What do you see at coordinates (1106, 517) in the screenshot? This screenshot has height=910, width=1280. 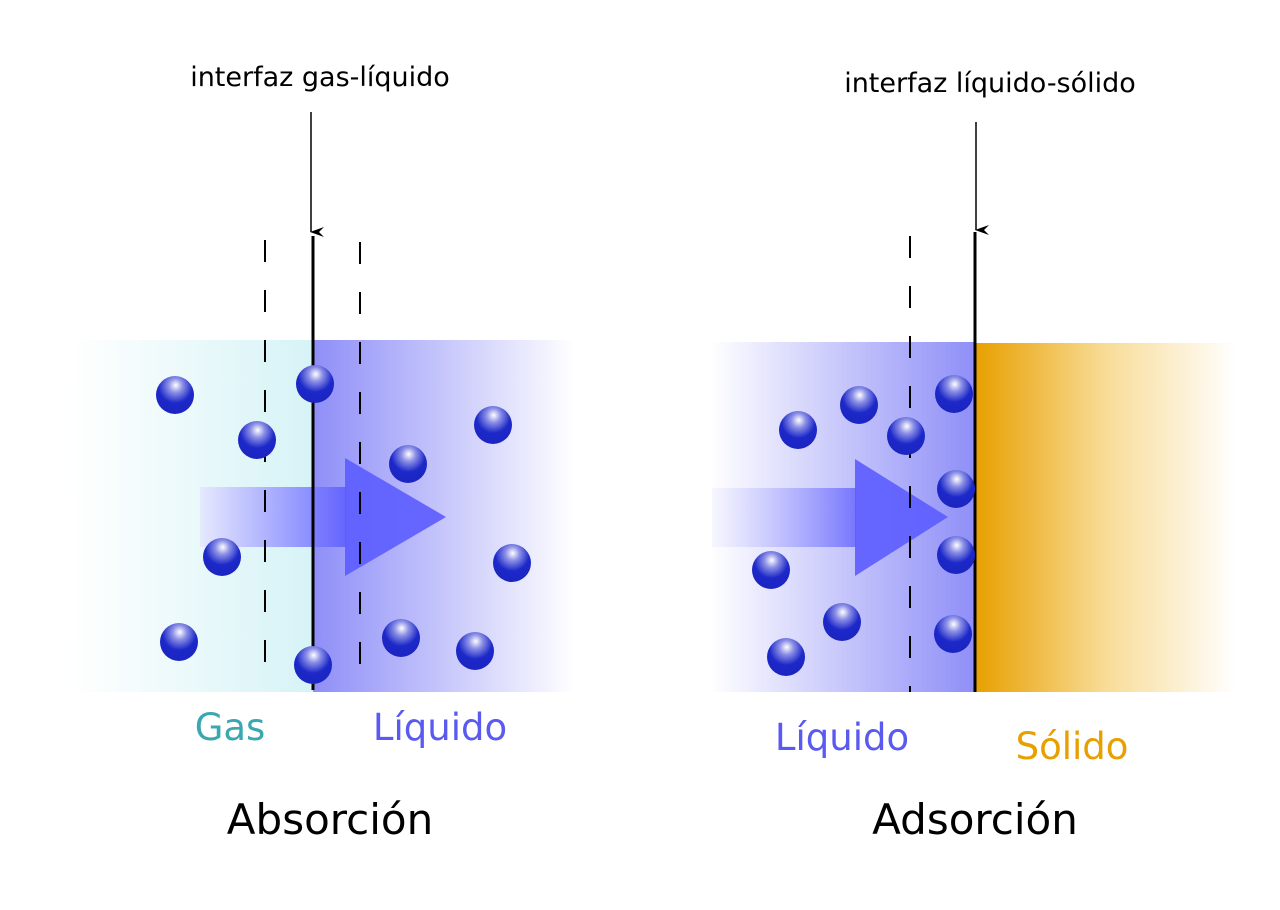 I see `solid-region` at bounding box center [1106, 517].